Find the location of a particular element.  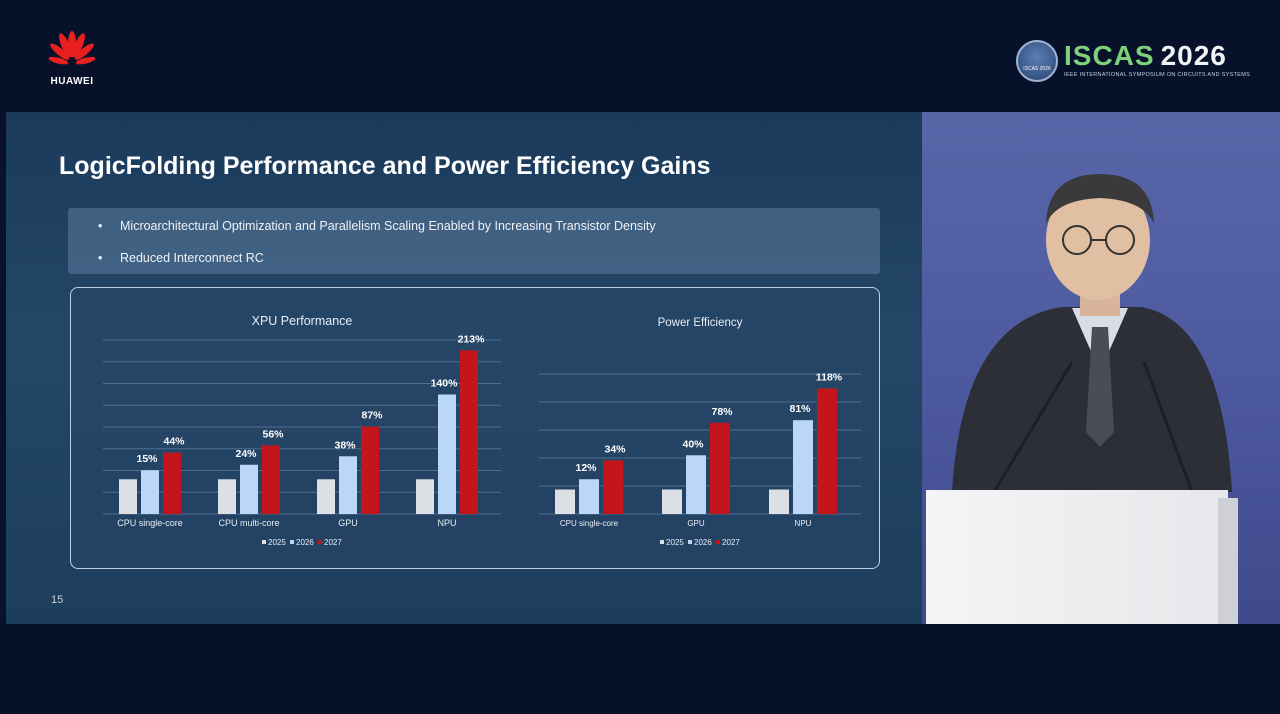

data-label: 78% is located at coordinates (722, 412).